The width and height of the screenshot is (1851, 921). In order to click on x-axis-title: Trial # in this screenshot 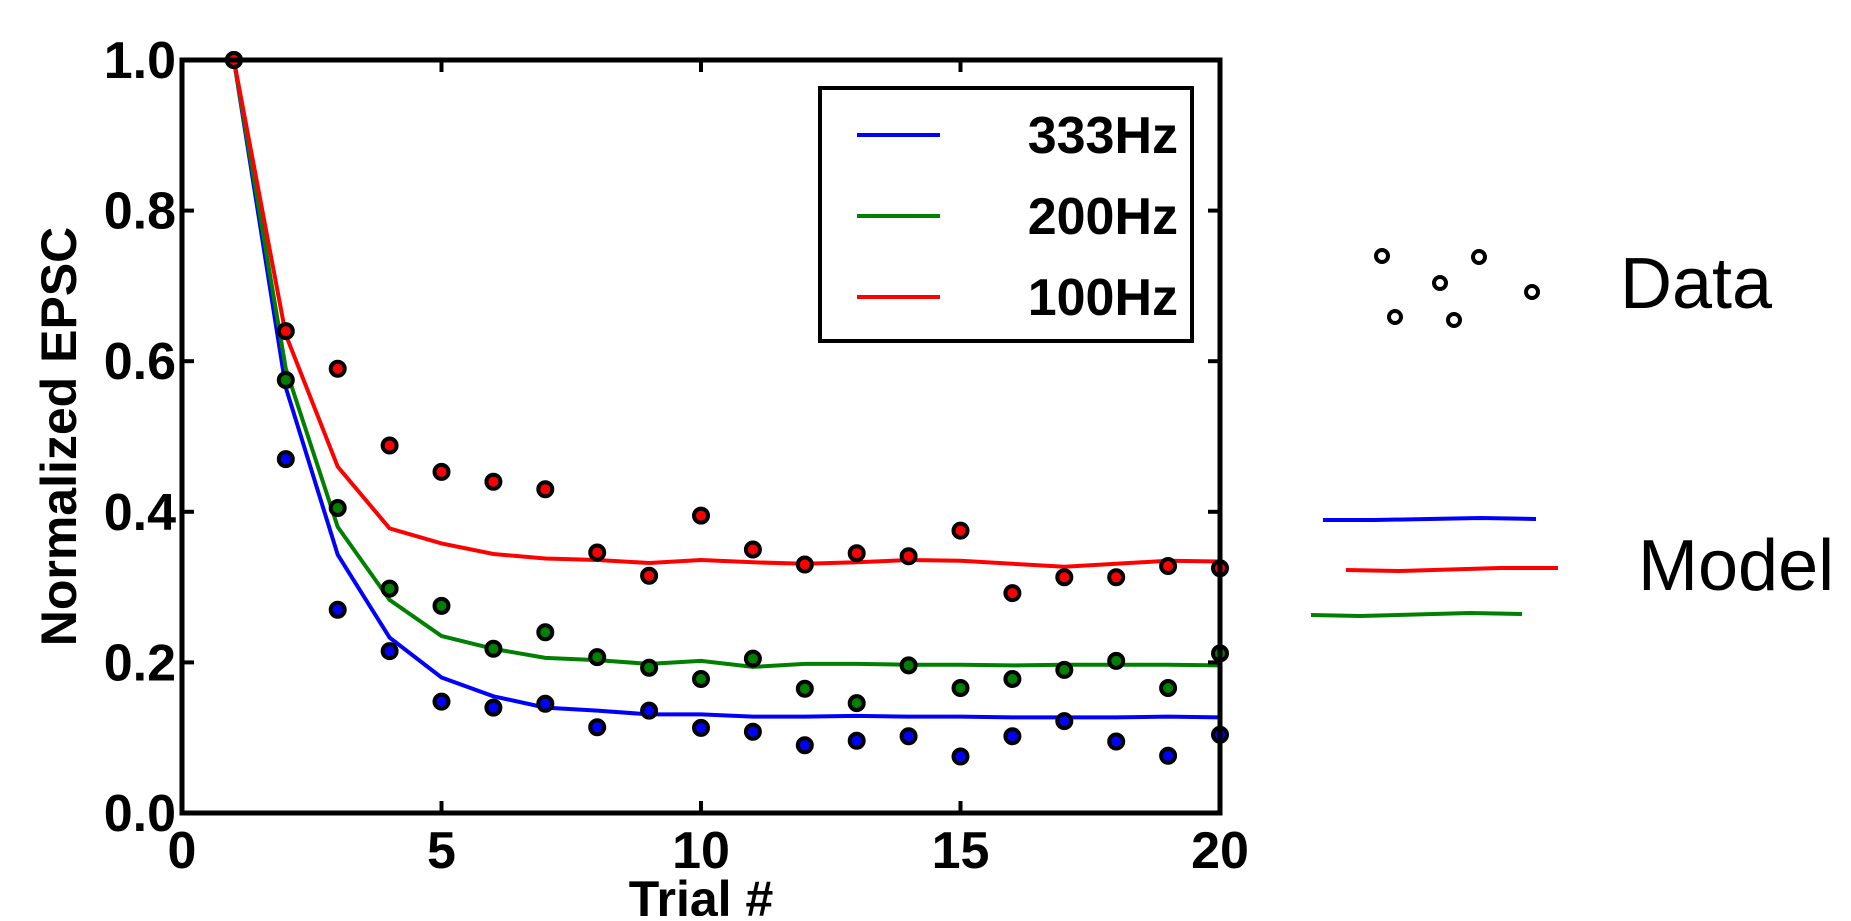, I will do `click(701, 893)`.